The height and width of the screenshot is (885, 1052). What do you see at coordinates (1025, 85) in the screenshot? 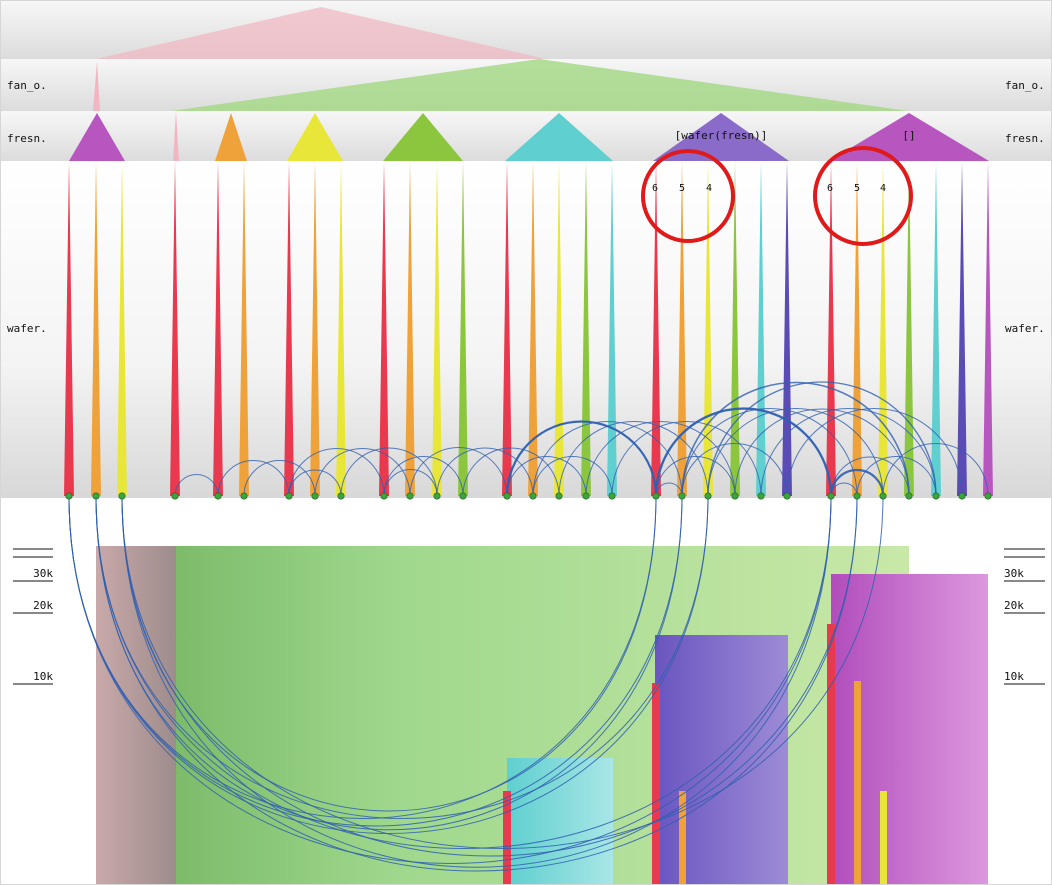
I see `level-label-fan-out-right: fan_o.` at bounding box center [1025, 85].